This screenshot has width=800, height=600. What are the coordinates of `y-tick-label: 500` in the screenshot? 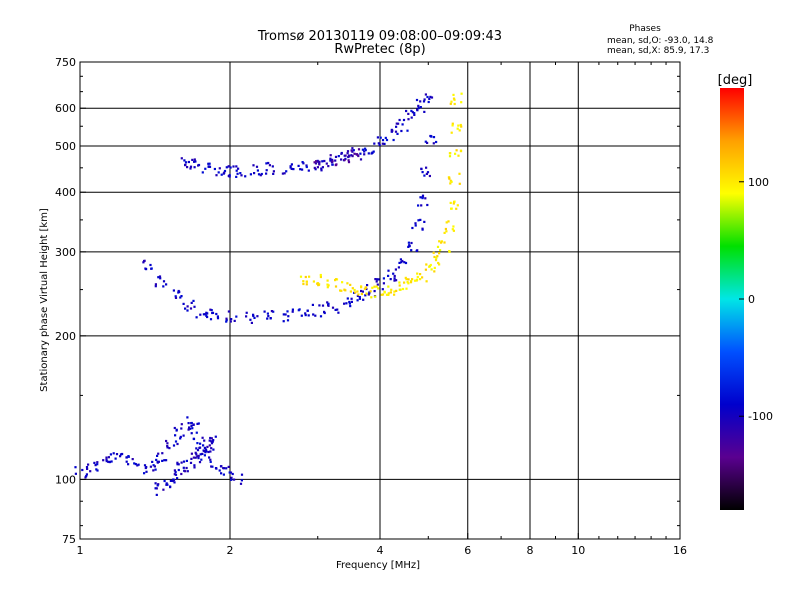 It's located at (65, 146).